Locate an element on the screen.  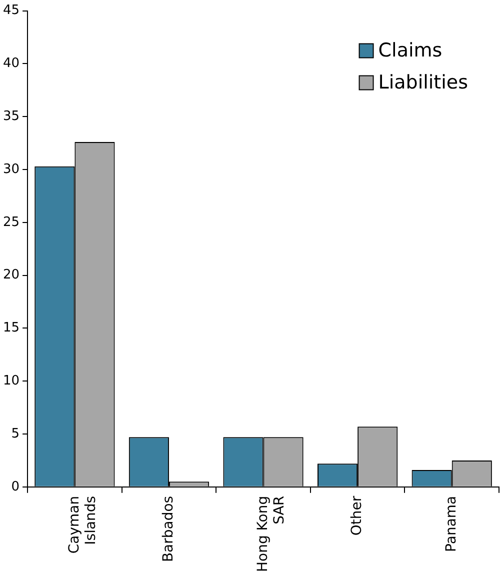
x-tick-label: Panama is located at coordinates (451, 524).